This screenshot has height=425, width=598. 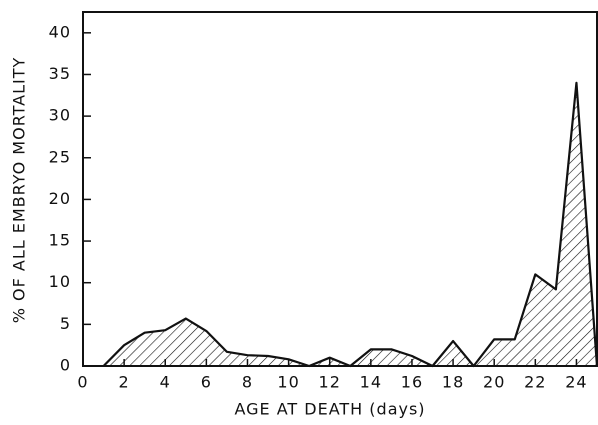 I want to click on y-tick-label: 5, so click(x=65, y=323).